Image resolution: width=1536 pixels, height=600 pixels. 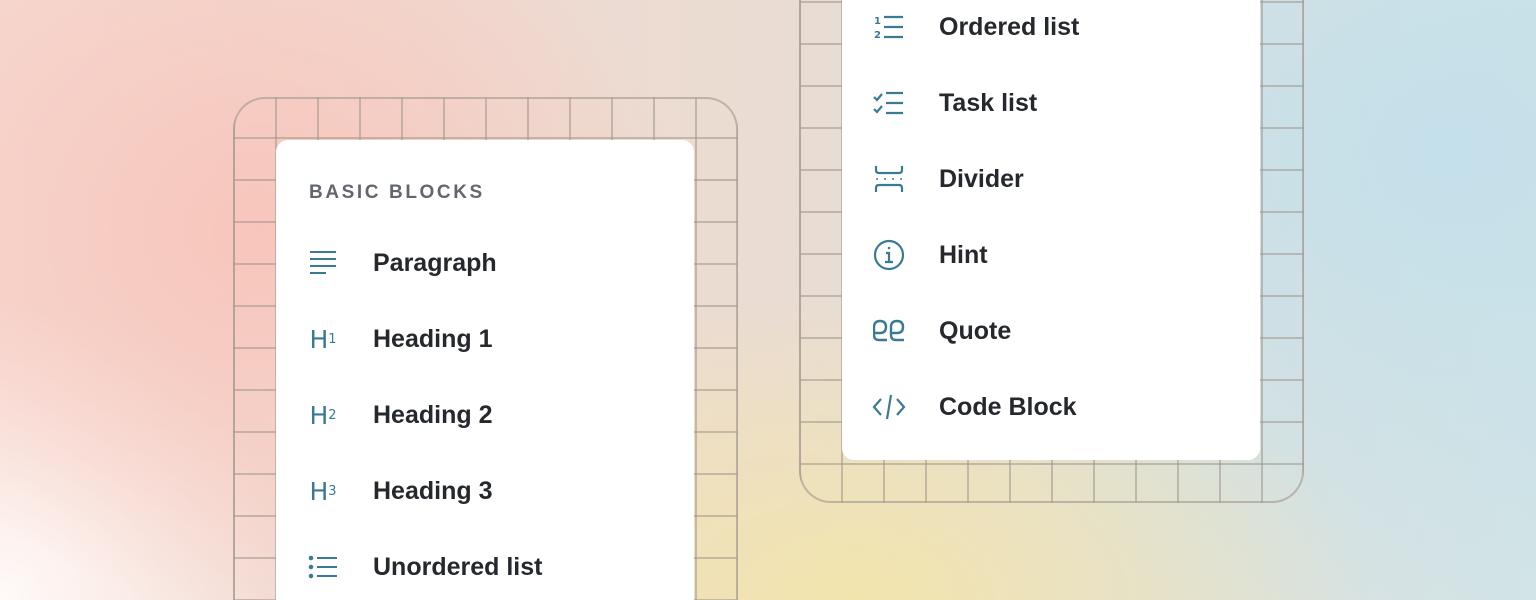 I want to click on paragraph-icon, so click(x=323, y=263).